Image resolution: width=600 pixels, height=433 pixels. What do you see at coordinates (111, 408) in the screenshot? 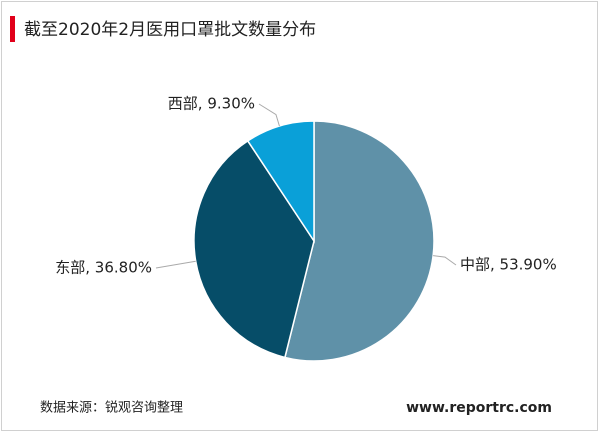
I see `source-note: 数据来源：锐观咨询整理` at bounding box center [111, 408].